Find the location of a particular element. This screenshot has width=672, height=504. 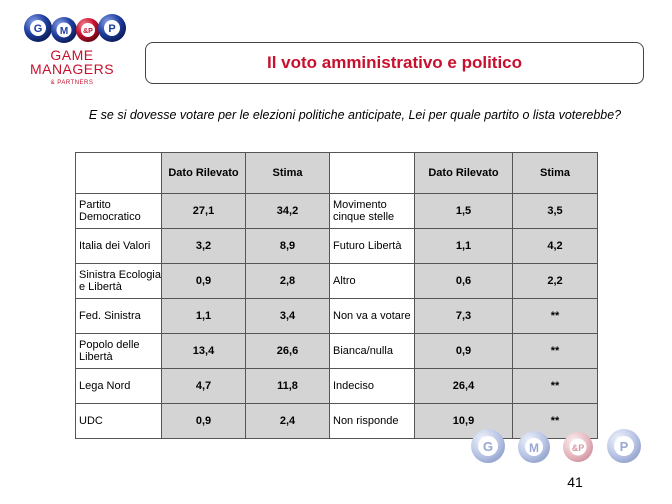

dato-value: 4,7 is located at coordinates (203, 386).